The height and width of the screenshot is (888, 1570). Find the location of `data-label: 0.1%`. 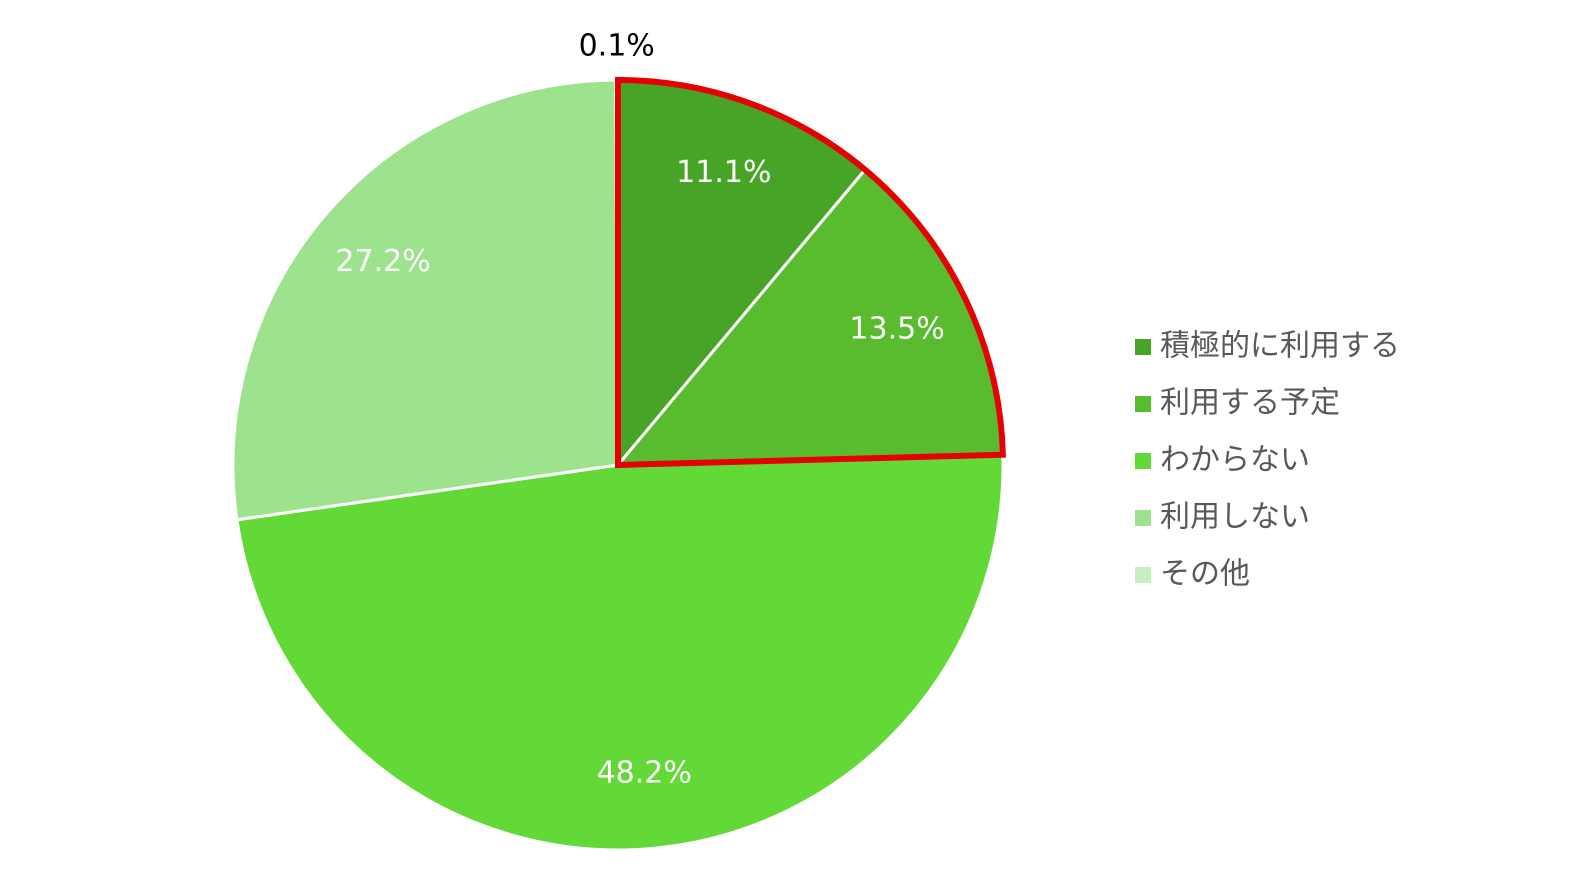

data-label: 0.1% is located at coordinates (617, 46).